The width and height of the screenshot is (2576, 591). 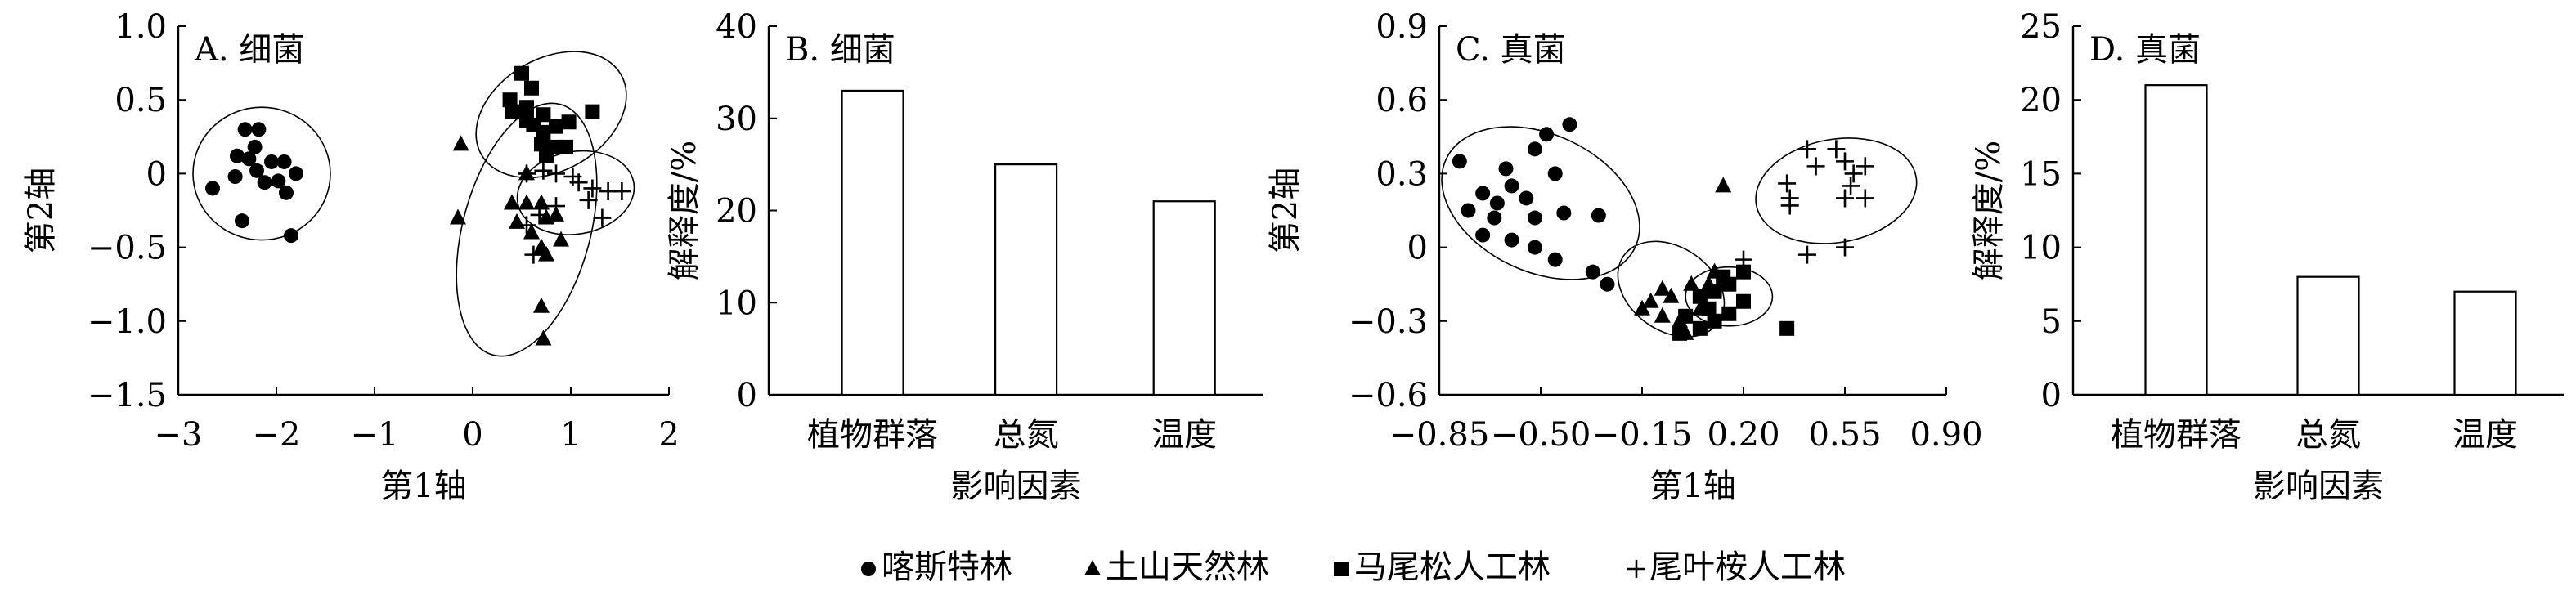 I want to click on legend-item: 尾叶桉人工林, so click(x=1736, y=567).